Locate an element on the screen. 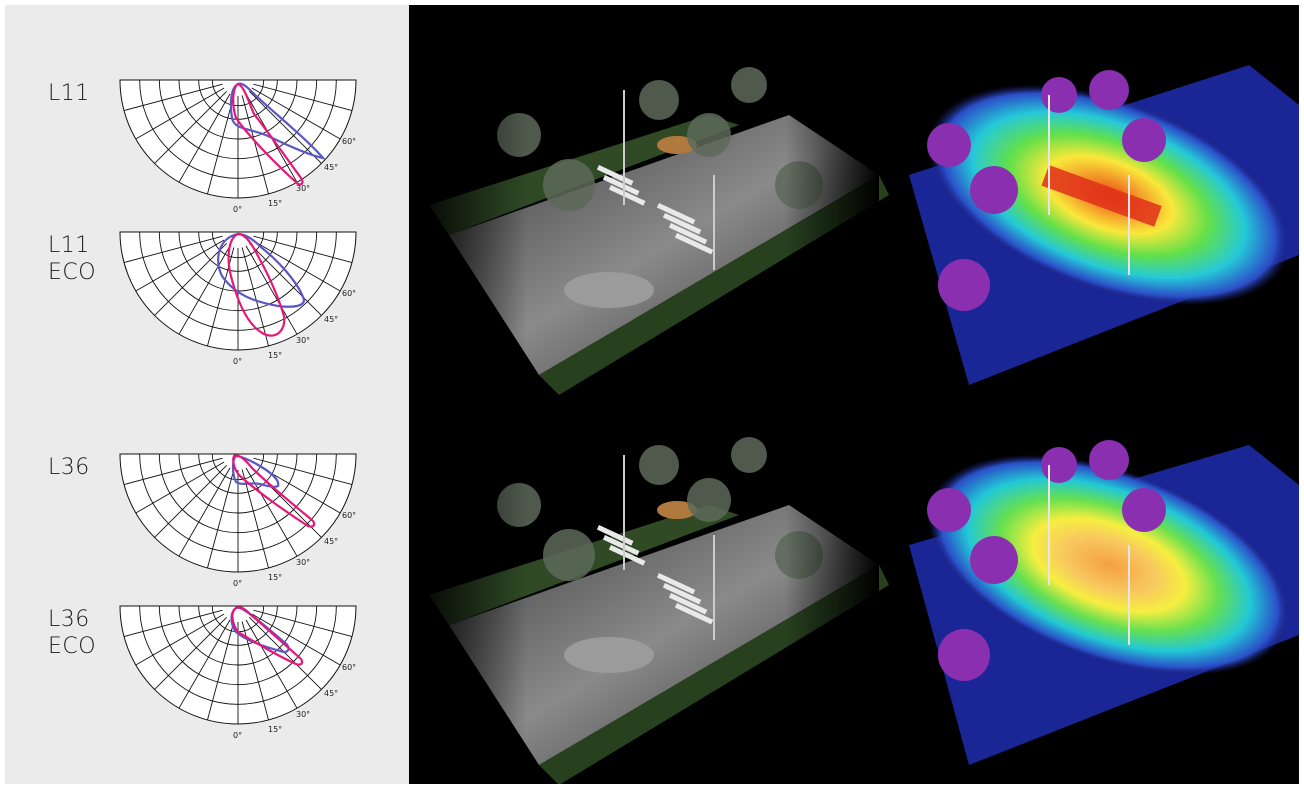  polar-diagram-l11: 0° 15° 30° 45° 60° is located at coordinates (238, 146).